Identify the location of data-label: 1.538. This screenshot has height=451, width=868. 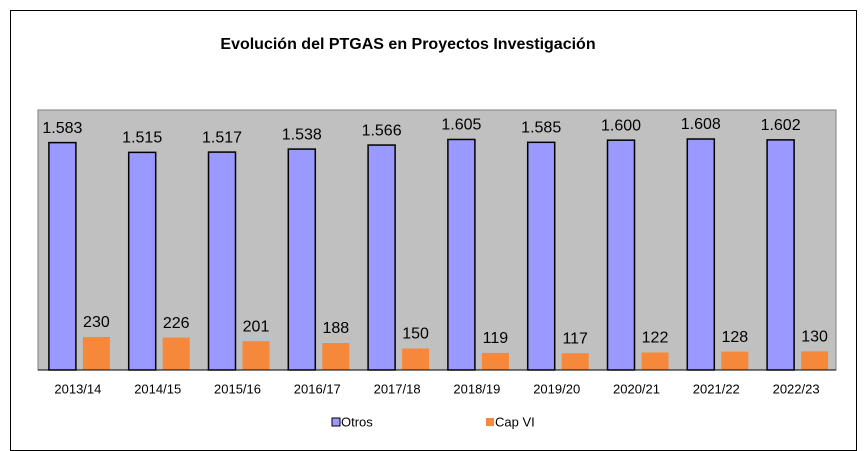
(302, 134).